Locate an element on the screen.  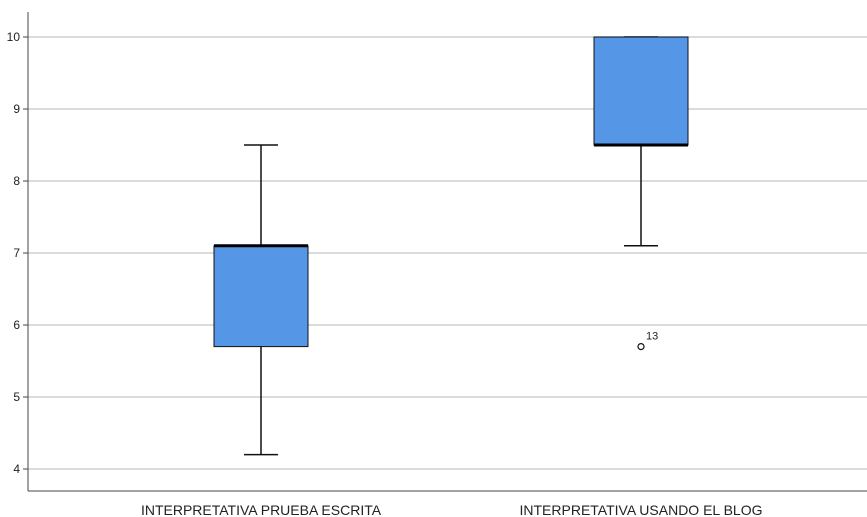
y-axis-ticks: 4 5 6 7 8 9 10 is located at coordinates (17, 253).